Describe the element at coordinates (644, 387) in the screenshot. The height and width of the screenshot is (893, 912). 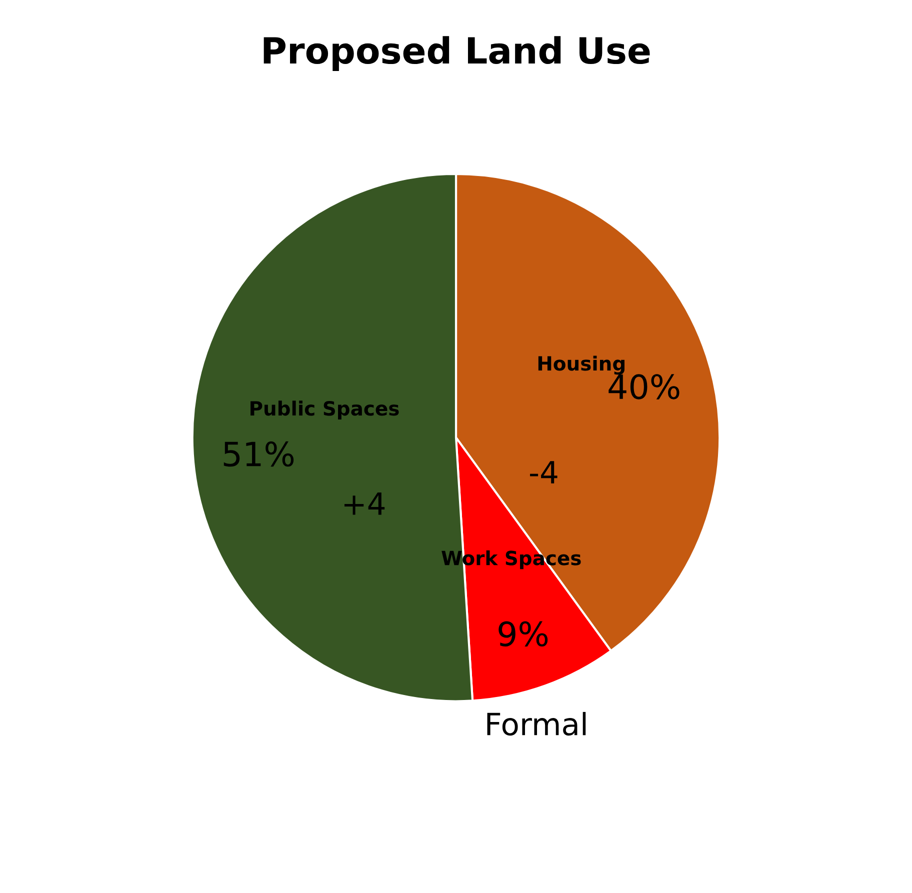
I see `data-label: 40%` at that location.